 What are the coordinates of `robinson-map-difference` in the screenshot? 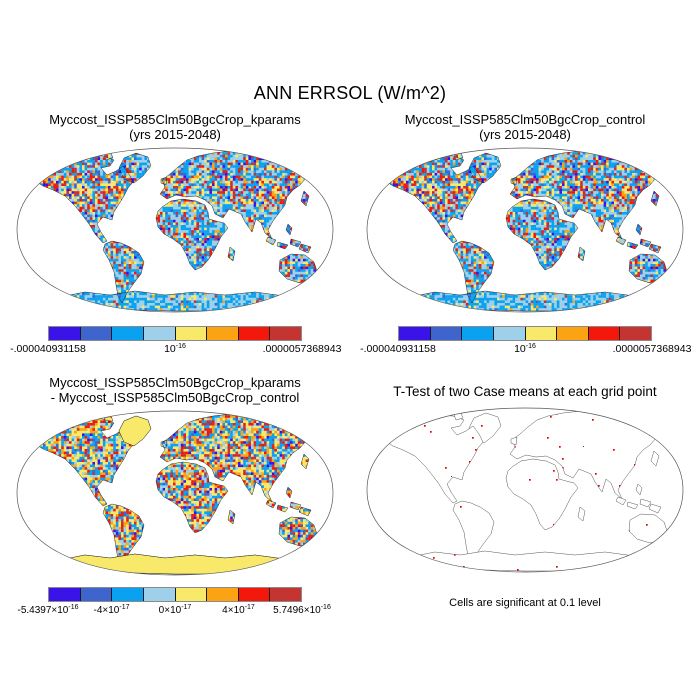 It's located at (175, 493).